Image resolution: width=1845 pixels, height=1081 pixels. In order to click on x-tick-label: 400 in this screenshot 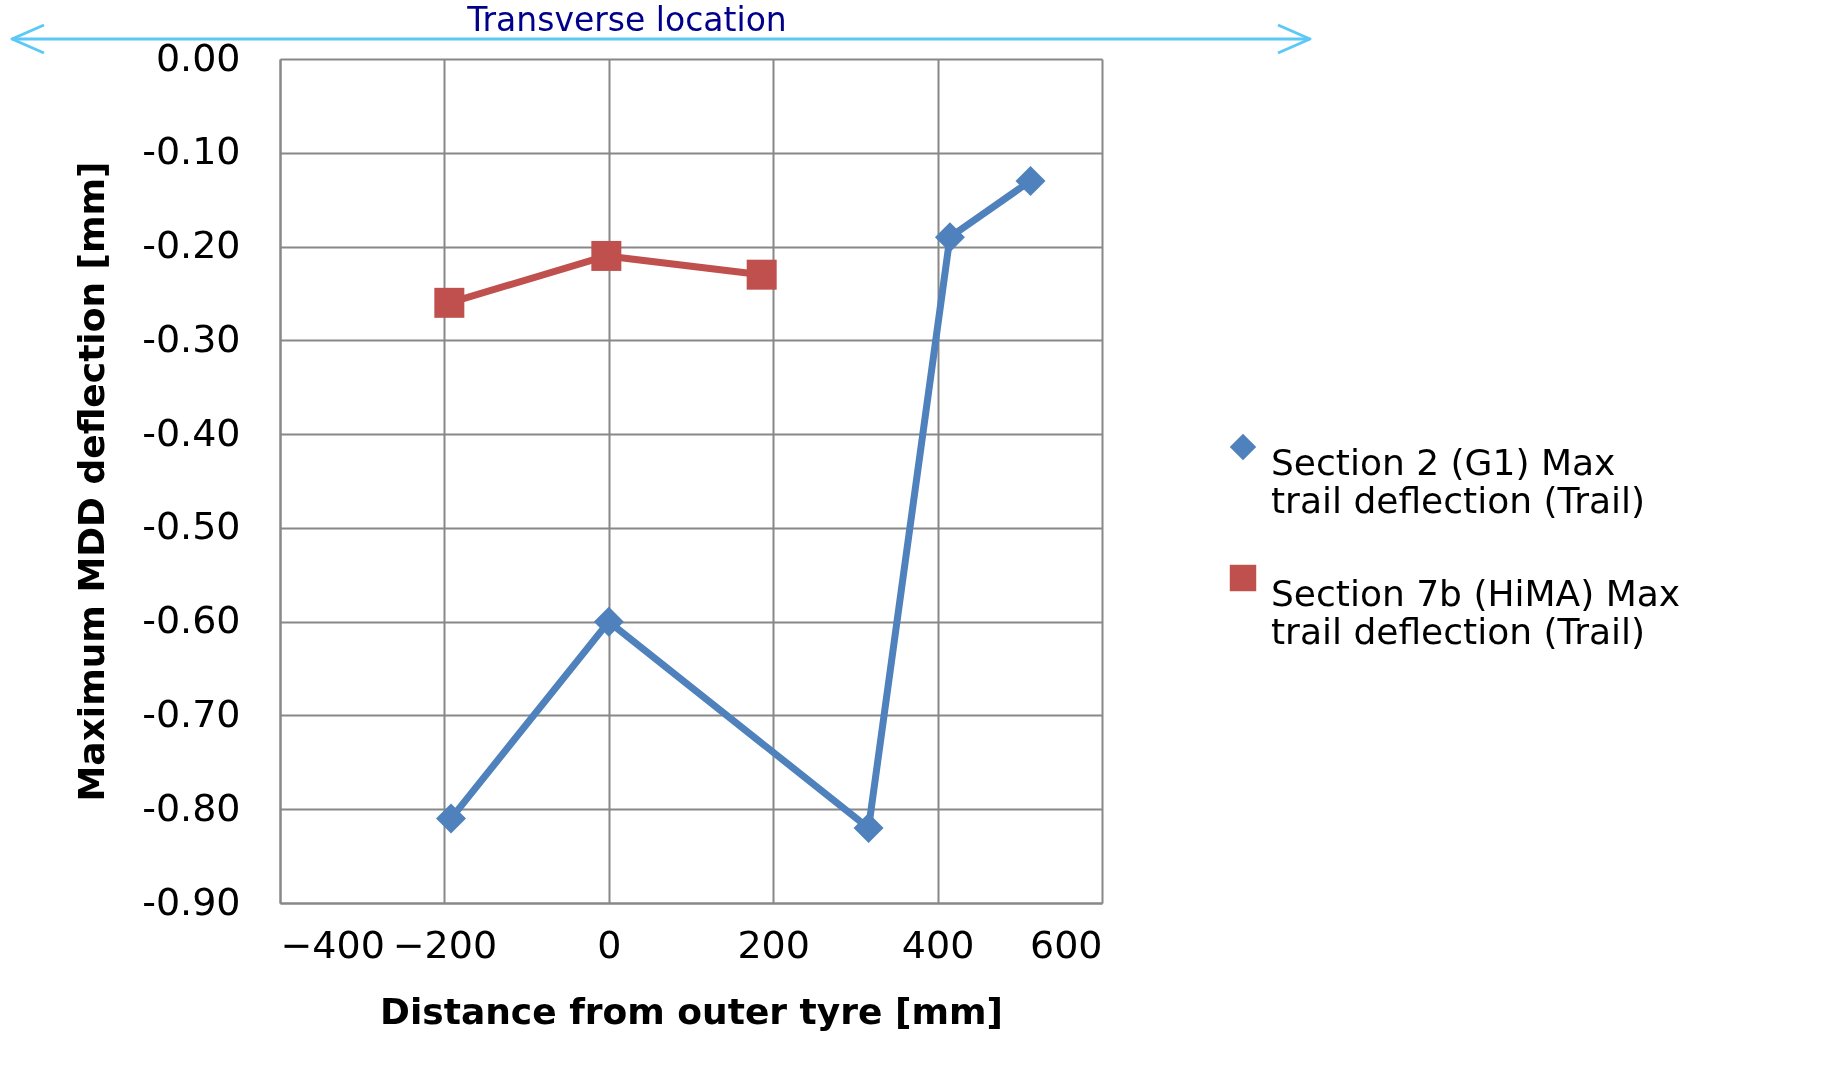, I will do `click(938, 944)`.